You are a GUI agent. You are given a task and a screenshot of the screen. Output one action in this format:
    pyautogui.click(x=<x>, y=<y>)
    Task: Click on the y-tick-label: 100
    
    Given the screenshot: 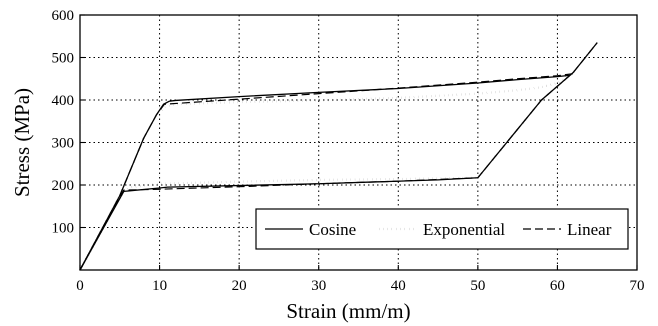 What is the action you would take?
    pyautogui.click(x=63, y=229)
    